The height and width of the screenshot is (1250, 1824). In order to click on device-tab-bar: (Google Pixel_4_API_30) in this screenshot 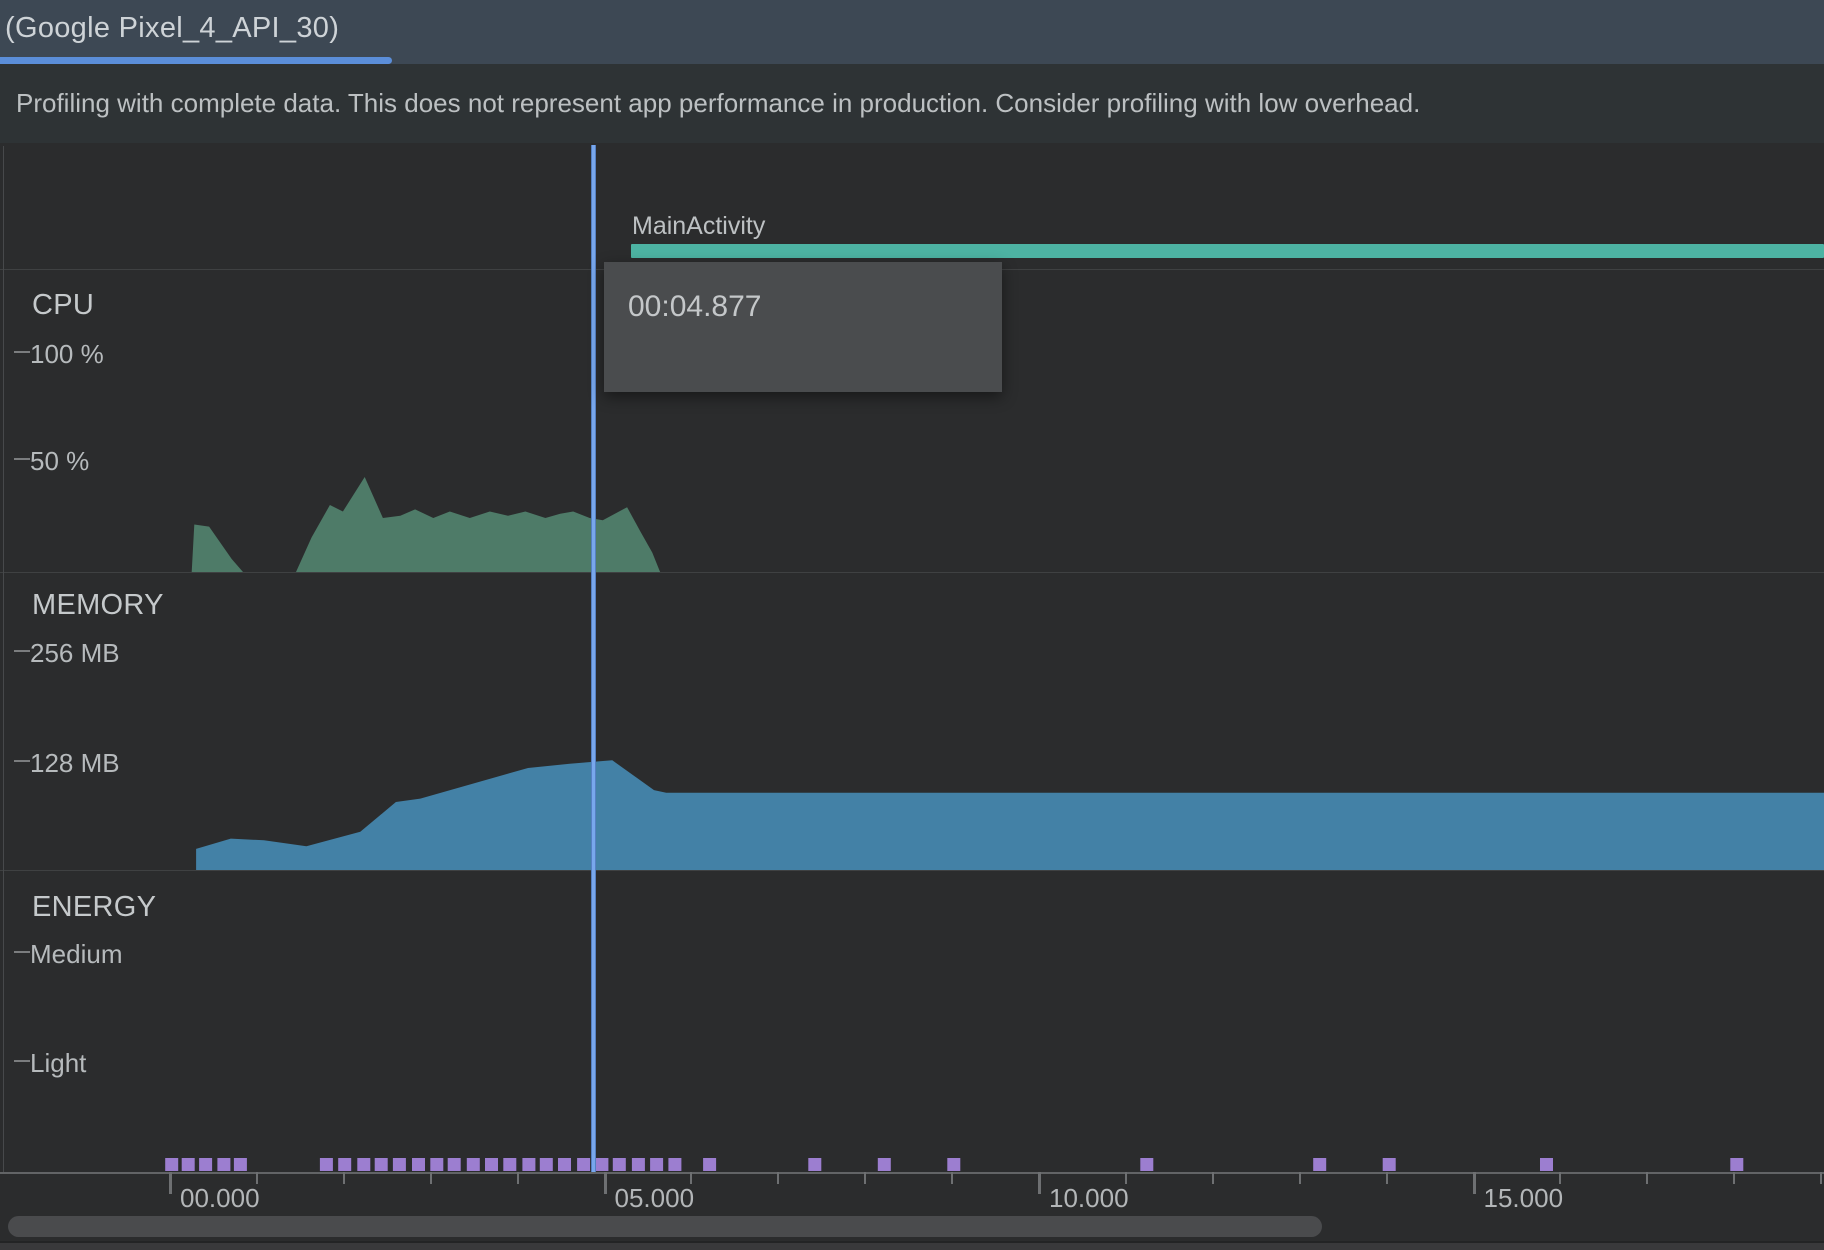, I will do `click(912, 32)`.